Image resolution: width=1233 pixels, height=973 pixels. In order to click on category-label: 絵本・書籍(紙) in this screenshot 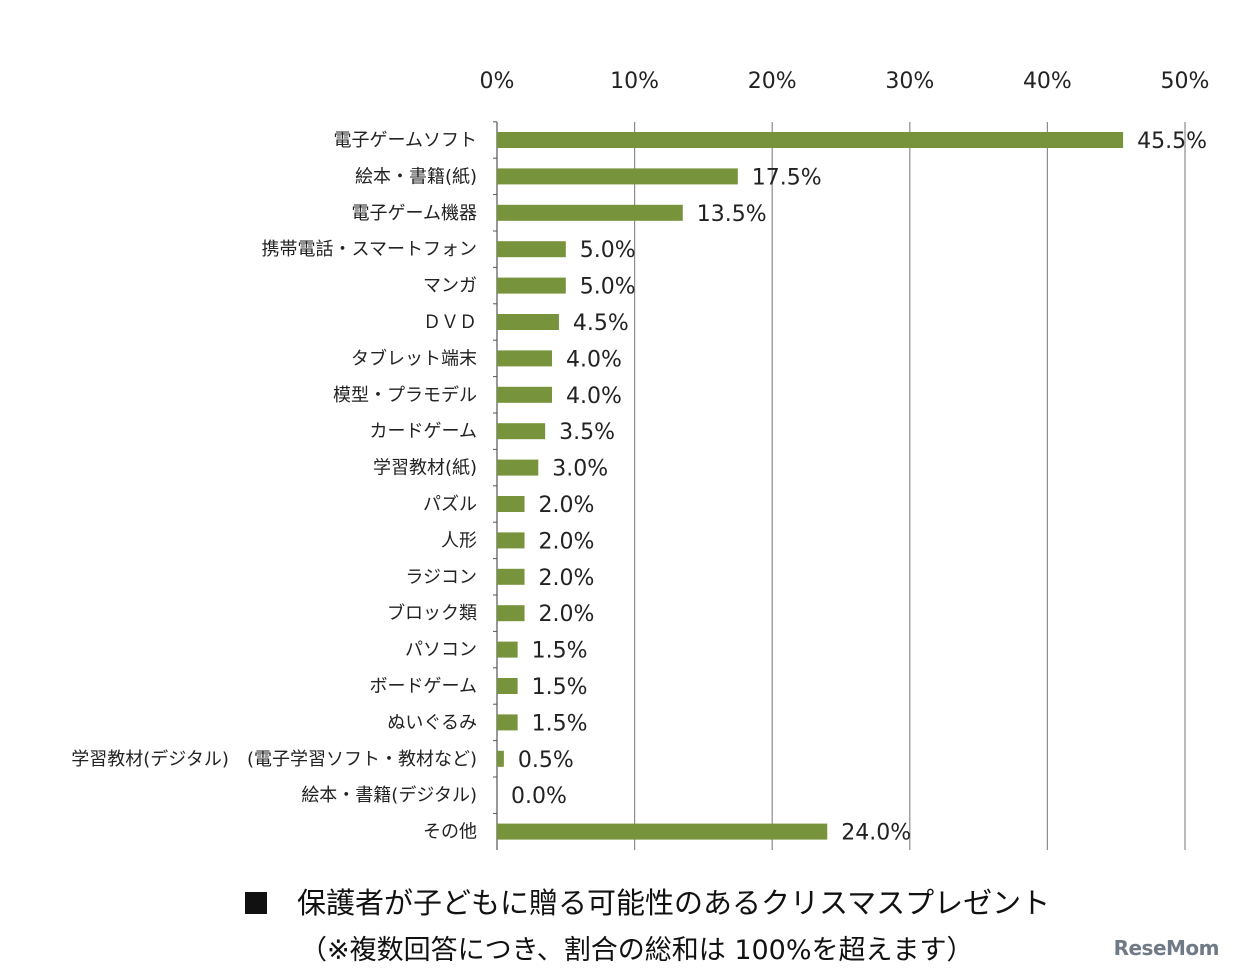, I will do `click(416, 176)`.